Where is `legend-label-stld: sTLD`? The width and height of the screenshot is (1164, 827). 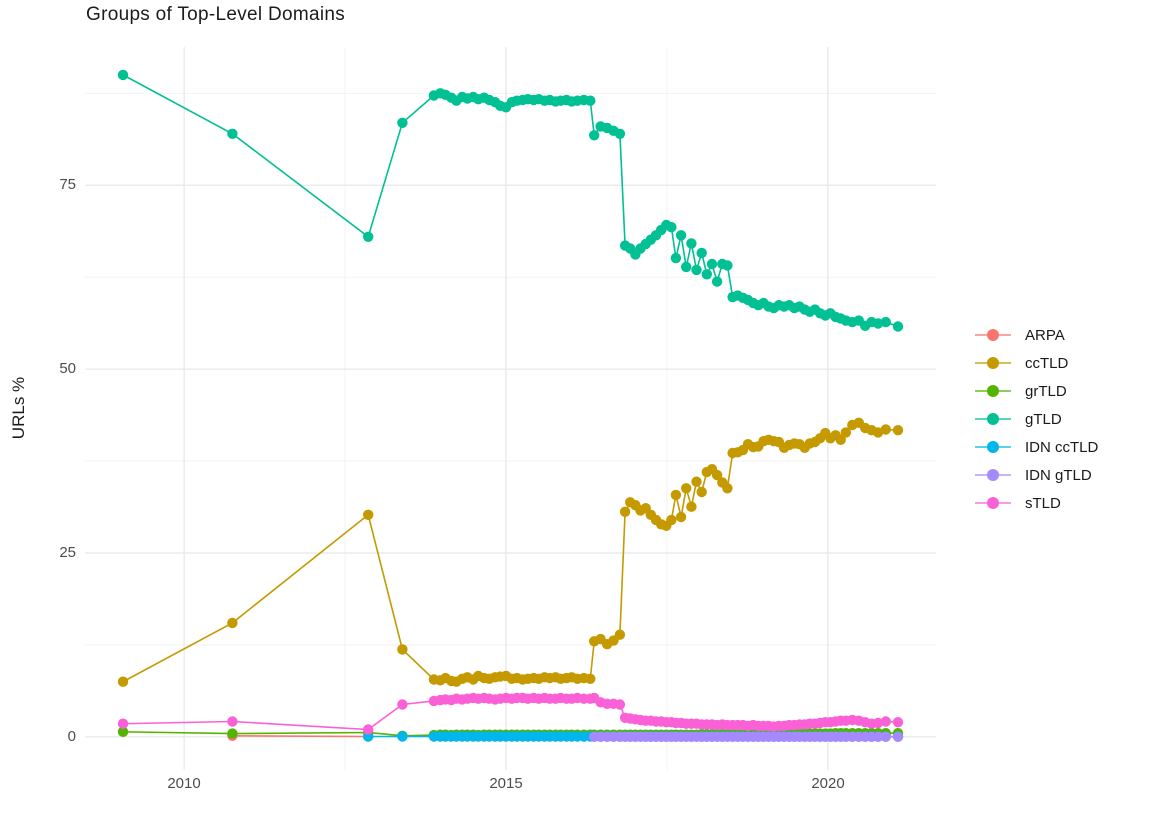 legend-label-stld: sTLD is located at coordinates (1043, 503).